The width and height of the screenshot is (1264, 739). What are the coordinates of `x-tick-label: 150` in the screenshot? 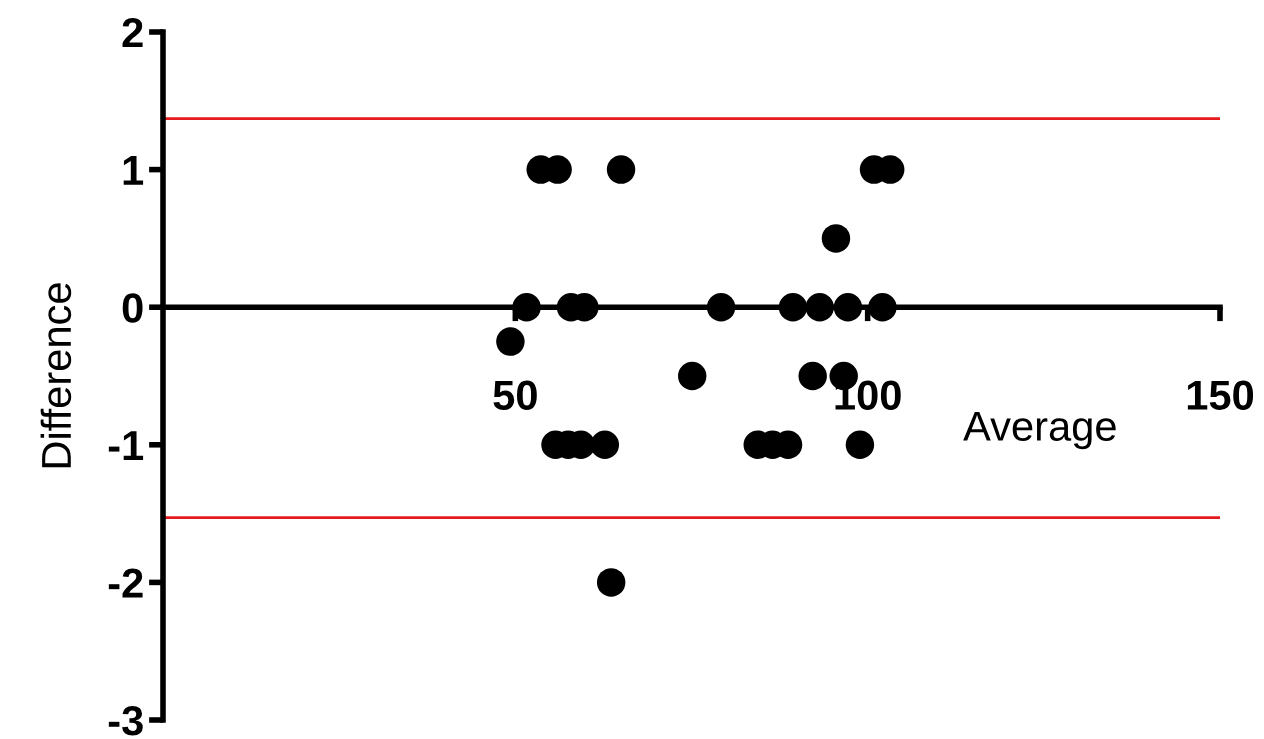 It's located at (1220, 395).